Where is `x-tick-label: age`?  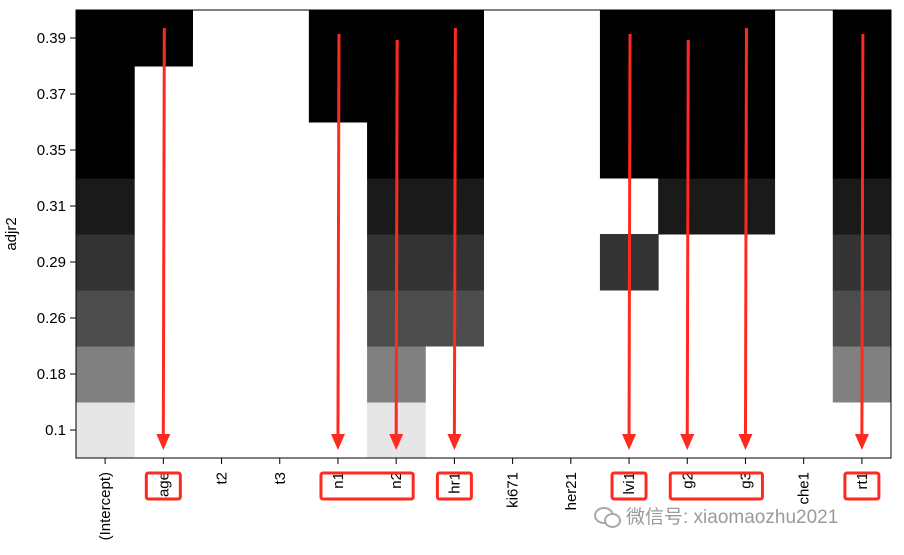
x-tick-label: age is located at coordinates (163, 484).